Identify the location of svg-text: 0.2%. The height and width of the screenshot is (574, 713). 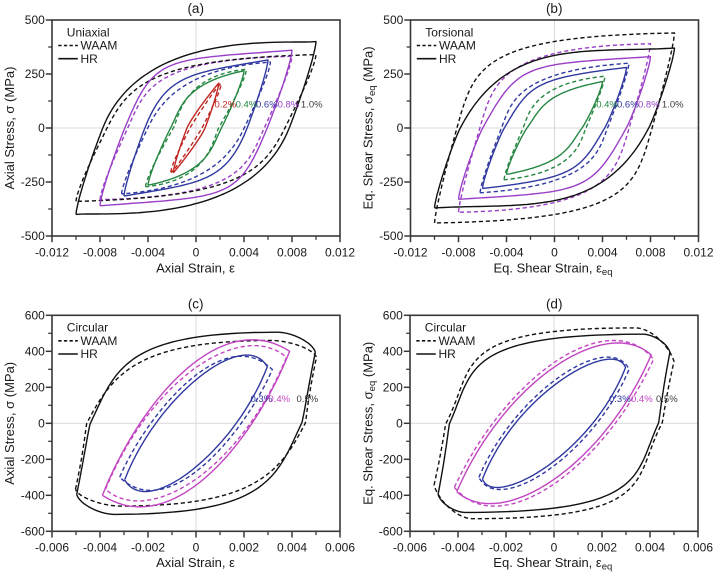
(226, 105).